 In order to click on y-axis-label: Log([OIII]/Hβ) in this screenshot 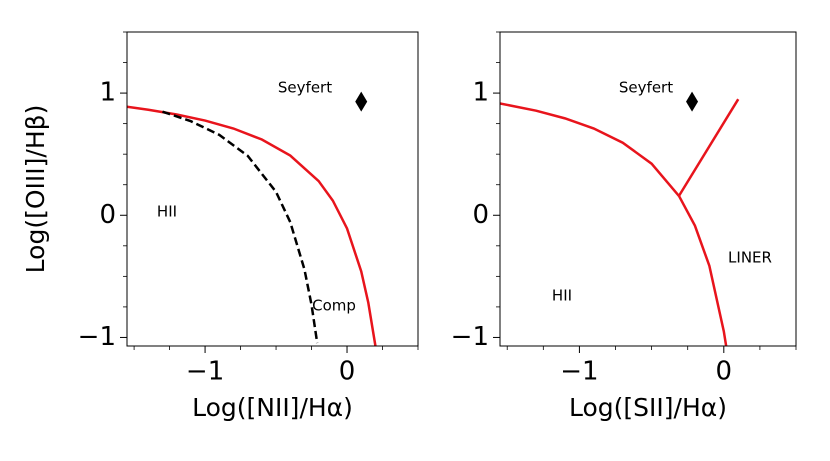, I will do `click(35, 189)`.